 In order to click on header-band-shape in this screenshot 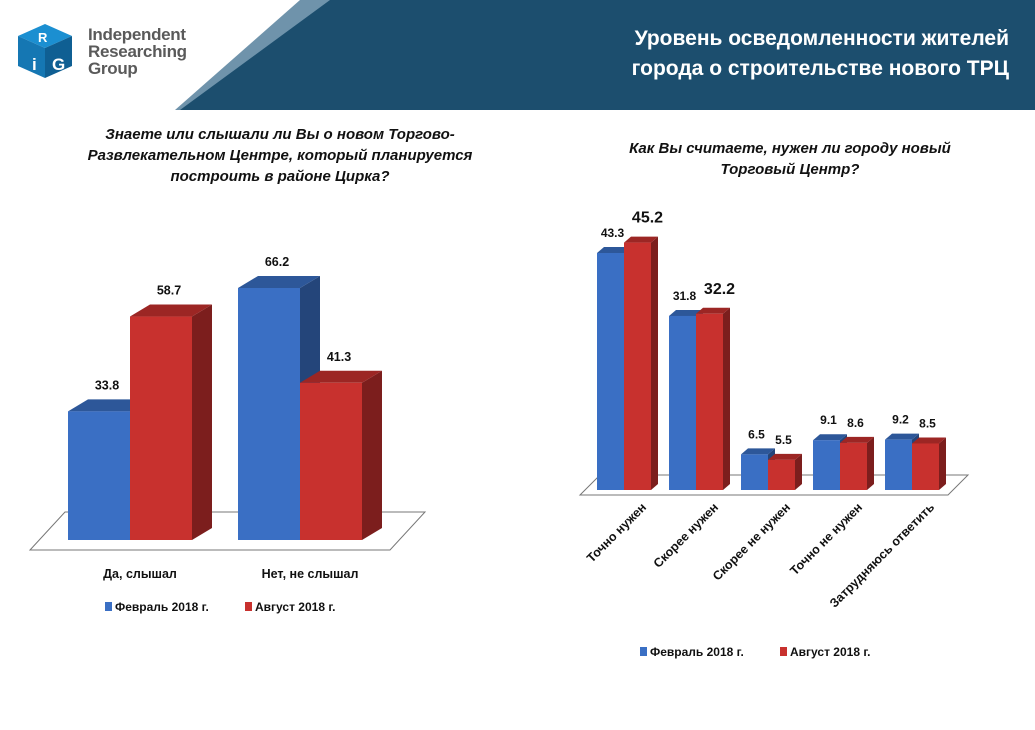, I will do `click(605, 55)`.